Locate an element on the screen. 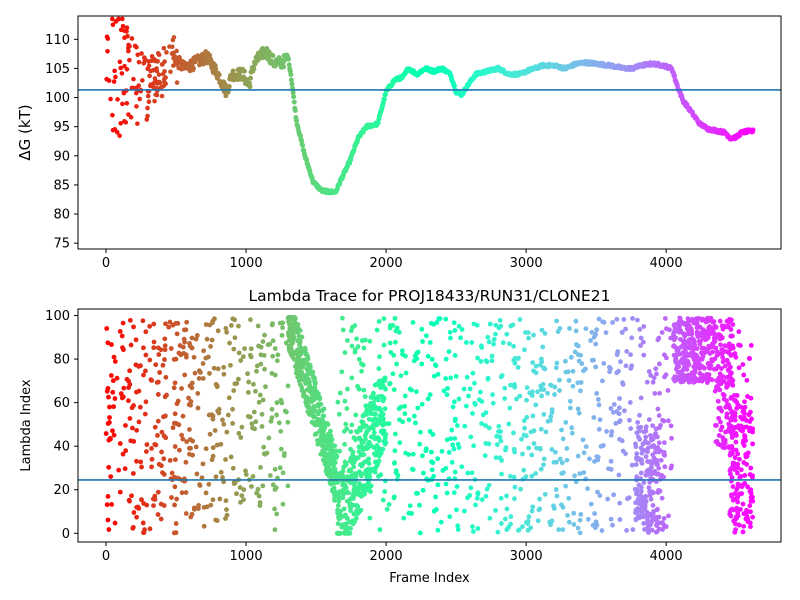 Image resolution: width=800 pixels, height=600 pixels. y-tick-label: 80 is located at coordinates (61, 215).